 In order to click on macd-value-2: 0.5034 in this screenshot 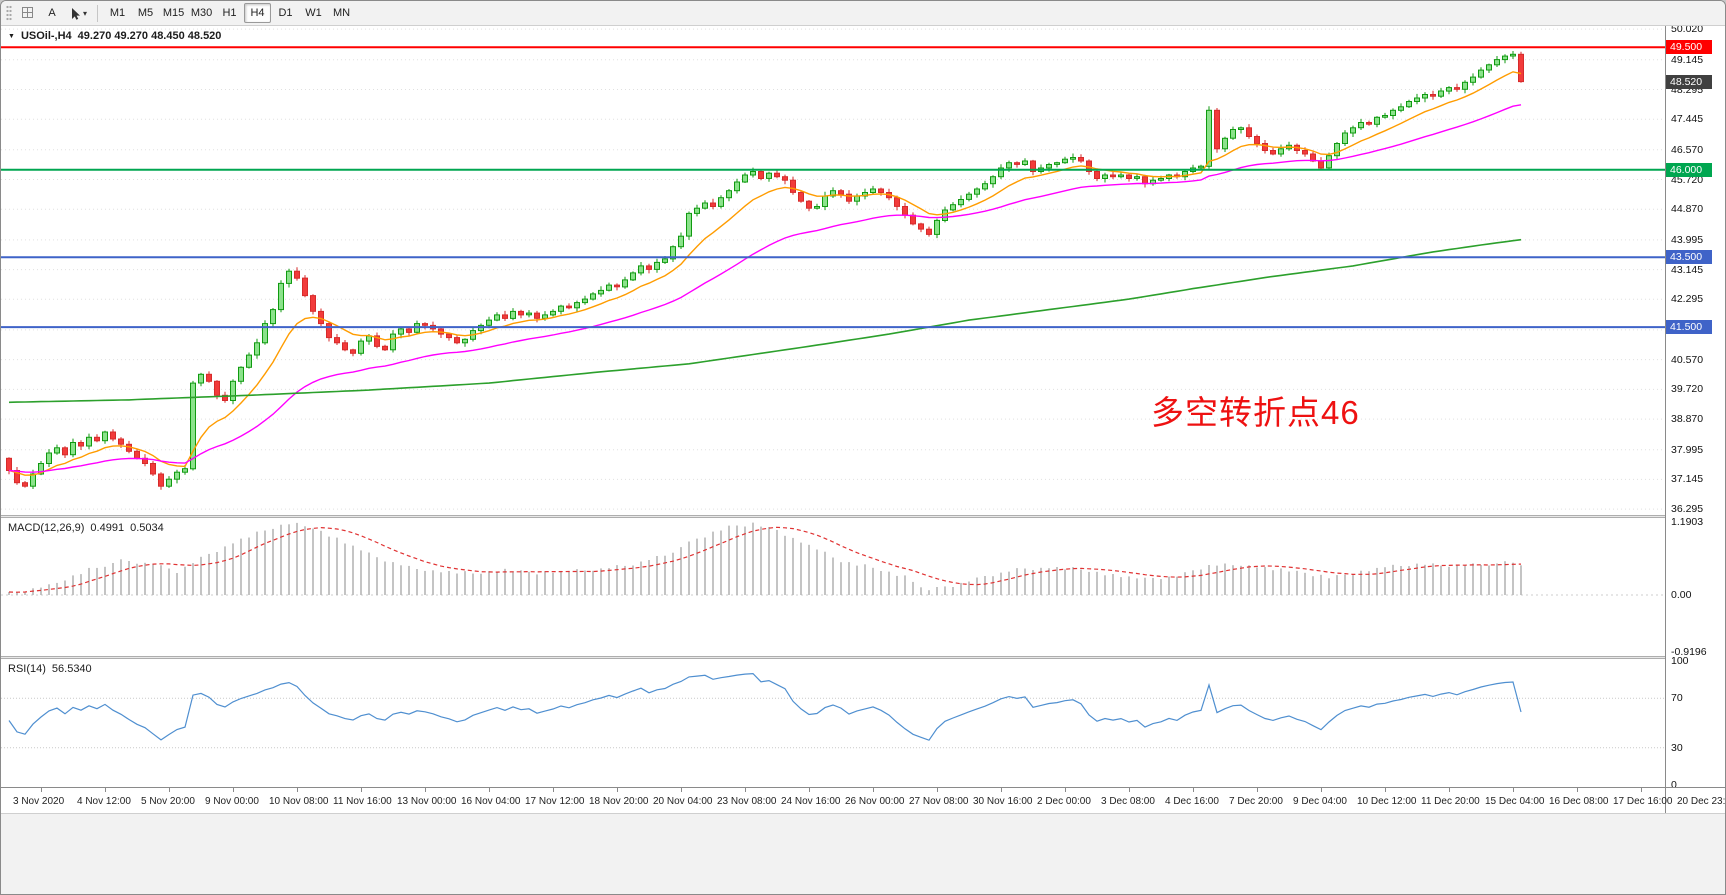, I will do `click(147, 528)`.